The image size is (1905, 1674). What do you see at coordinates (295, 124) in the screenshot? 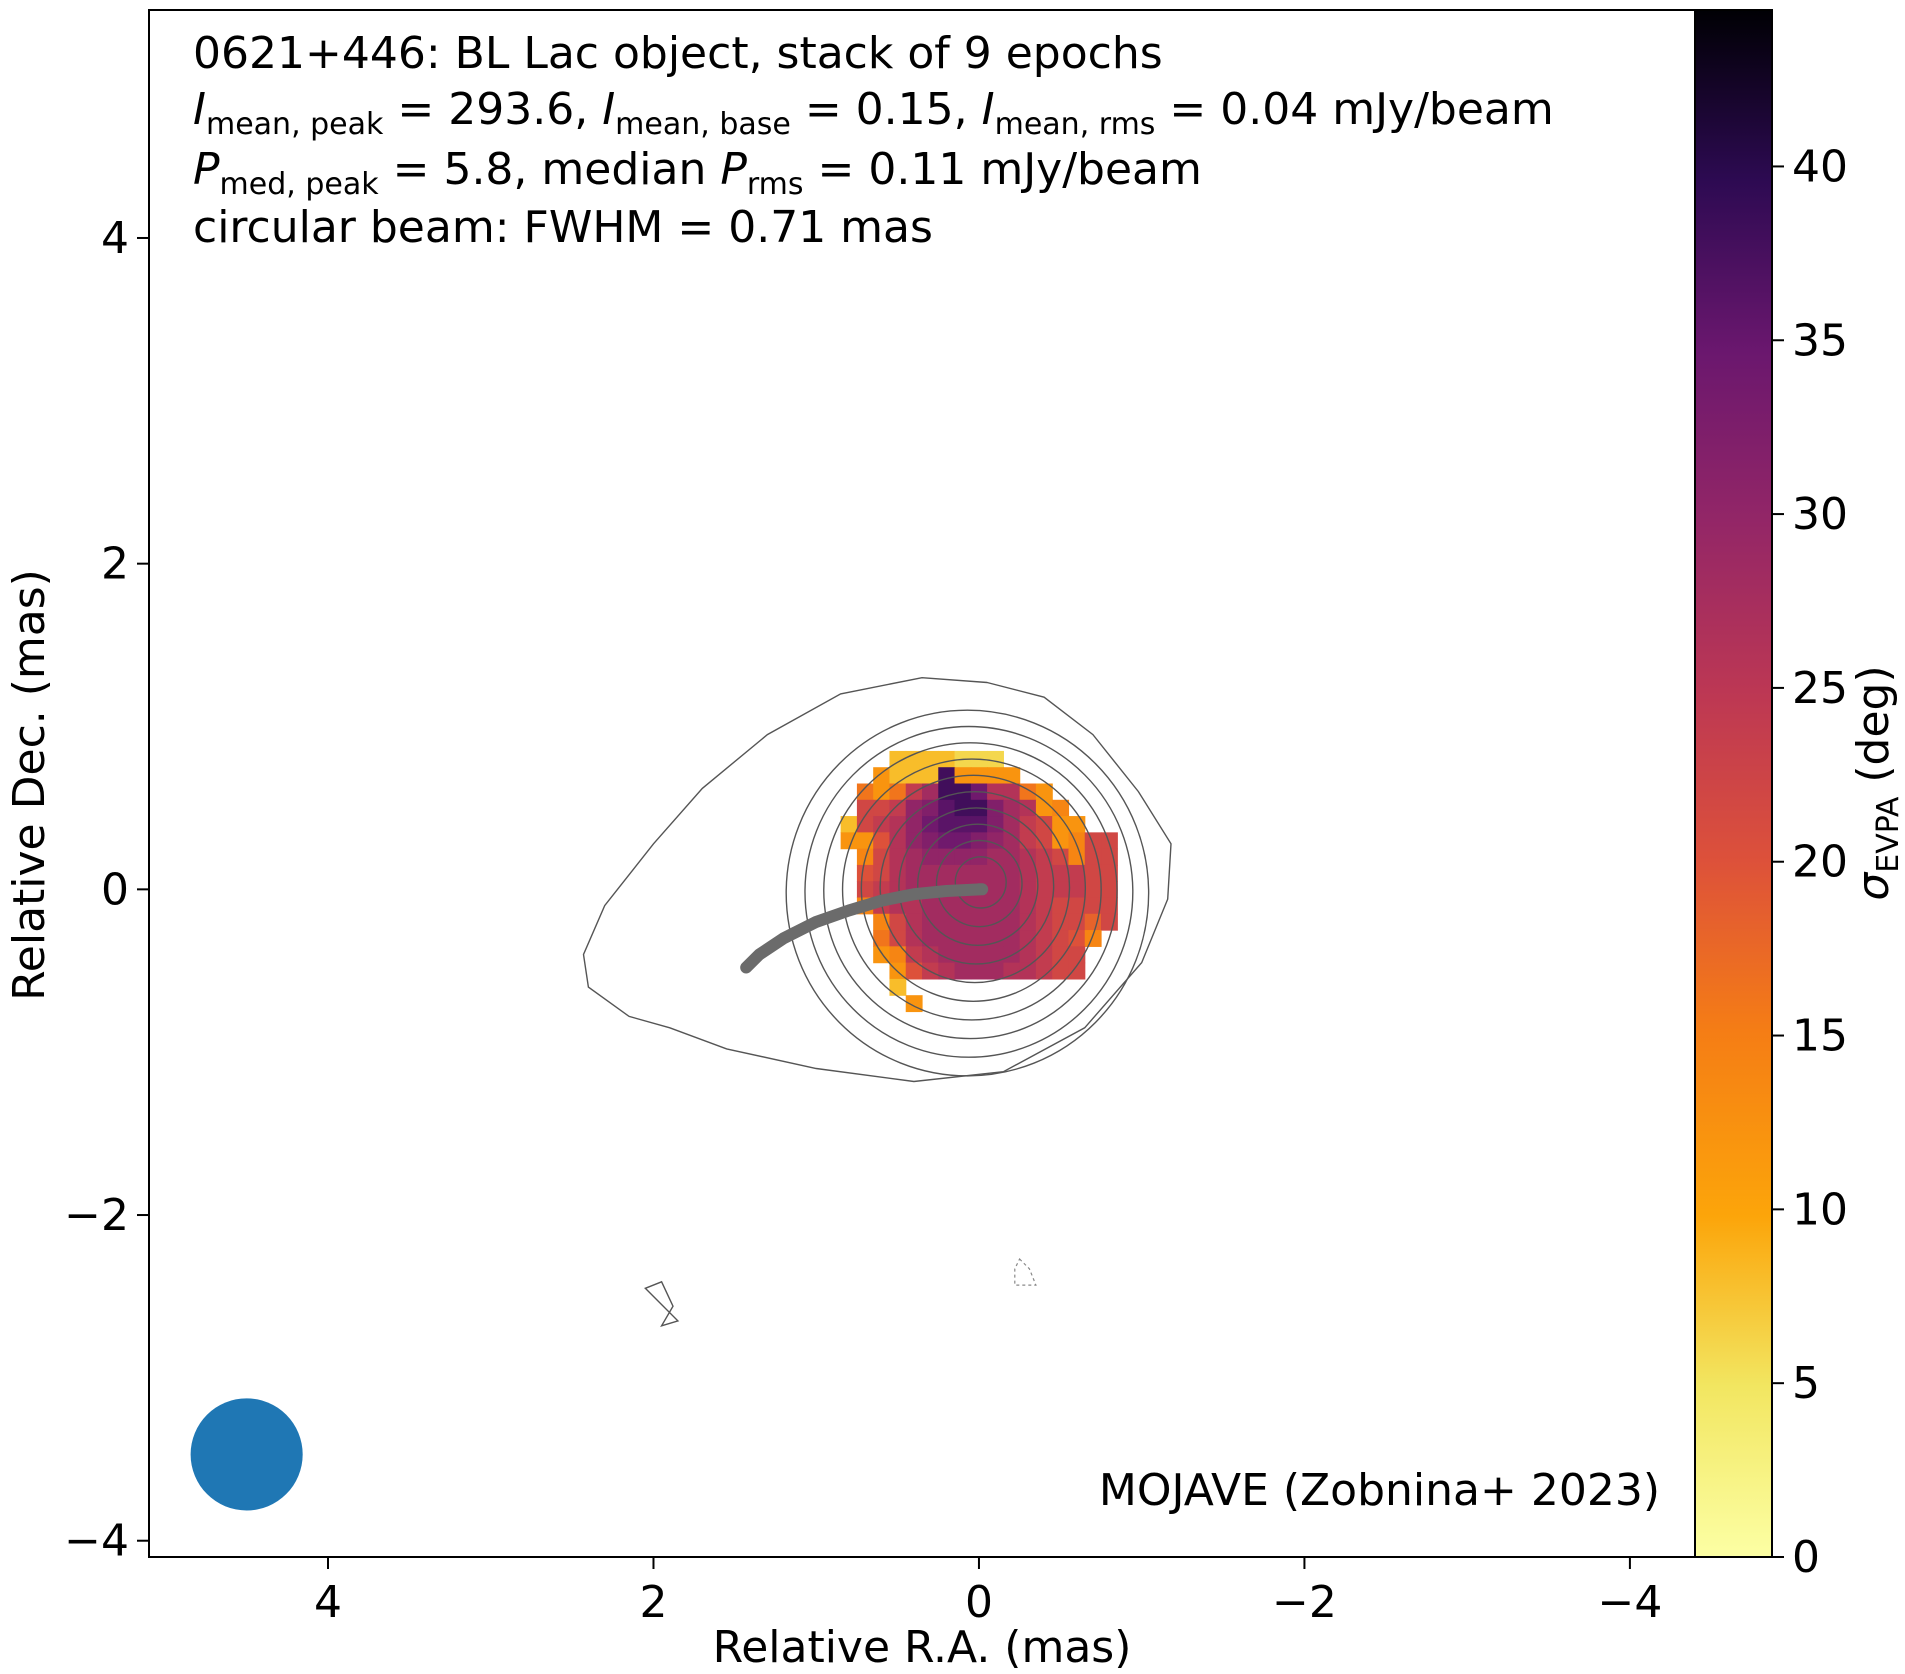
I see `i-mean-peak-sub: mean, peak` at bounding box center [295, 124].